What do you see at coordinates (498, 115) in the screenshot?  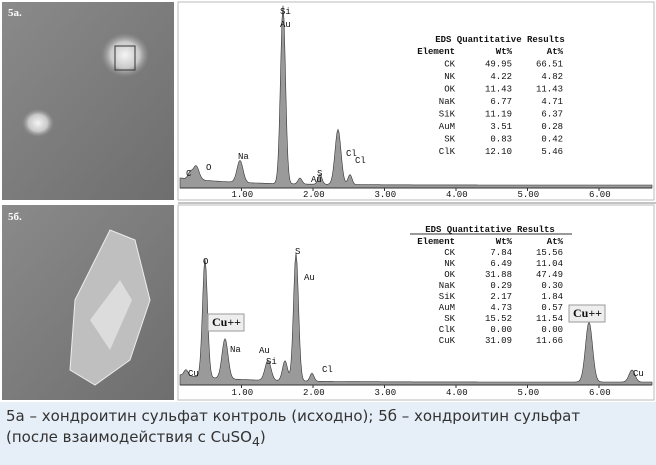 I see `table-cell: 11.19` at bounding box center [498, 115].